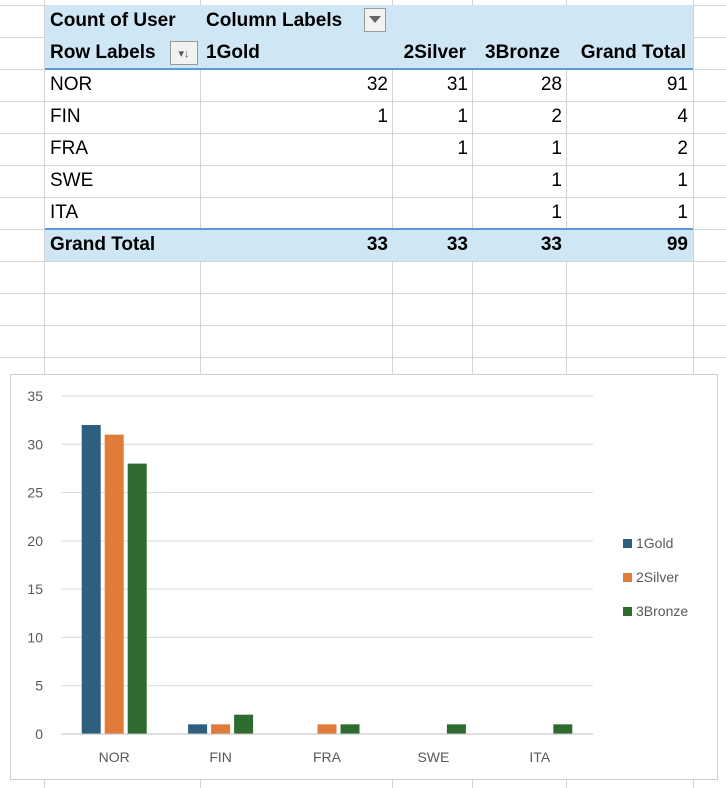  What do you see at coordinates (633, 52) in the screenshot?
I see `column-header-grand-total: Grand Total` at bounding box center [633, 52].